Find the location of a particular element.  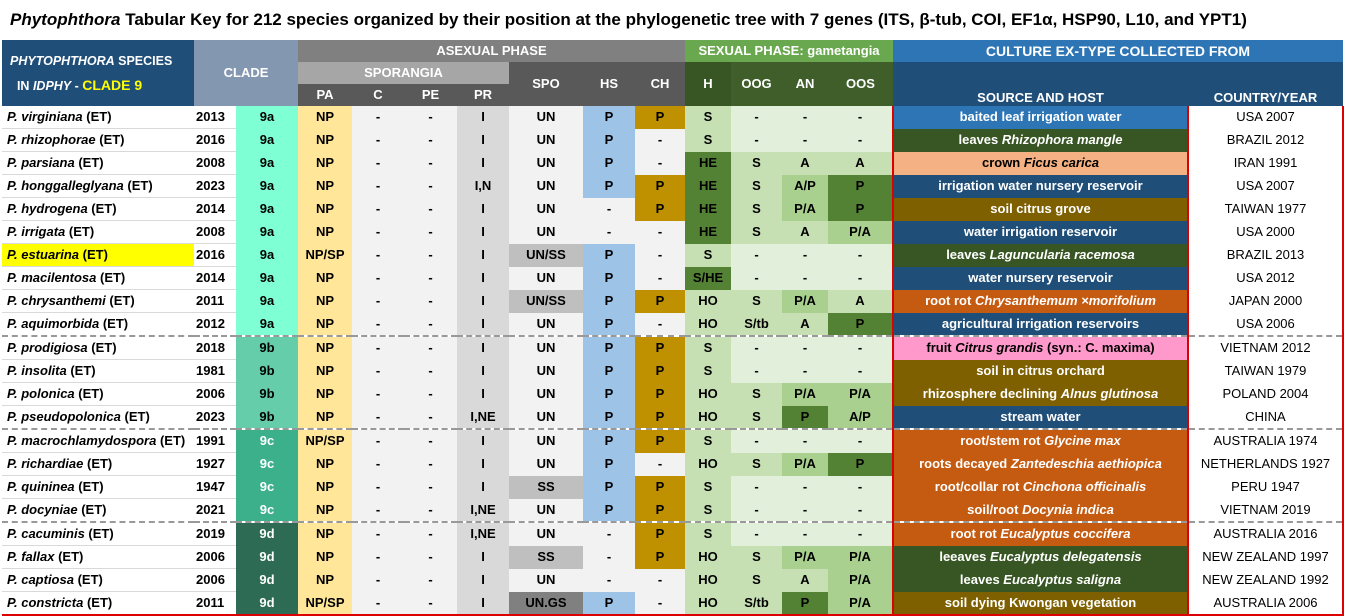

species-name-cell: P. fallax (ET) is located at coordinates (98, 557).